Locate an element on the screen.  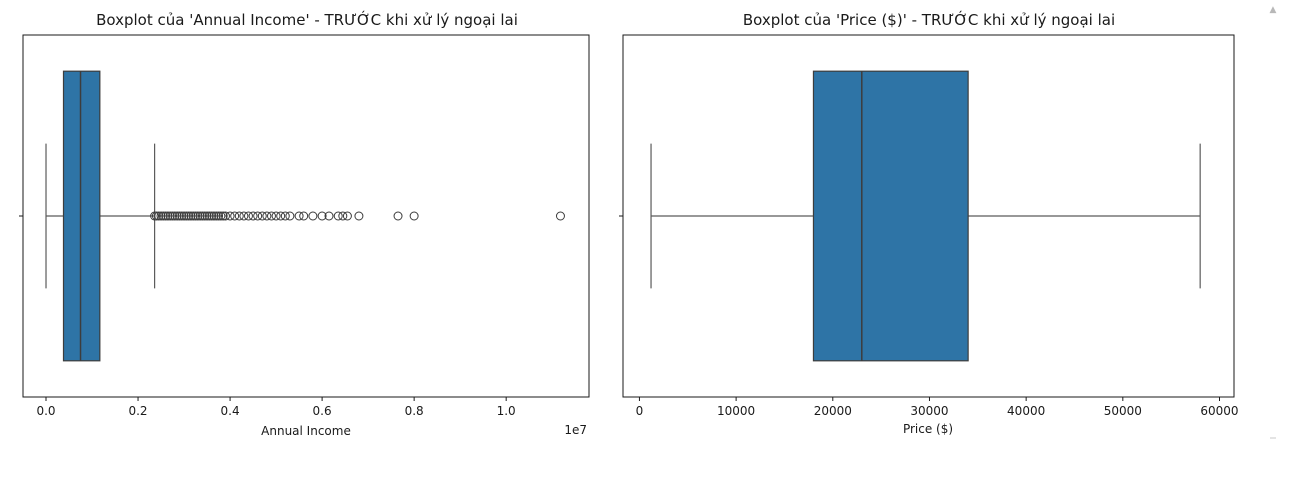
x-axis-label: Annual Income is located at coordinates (306, 431).